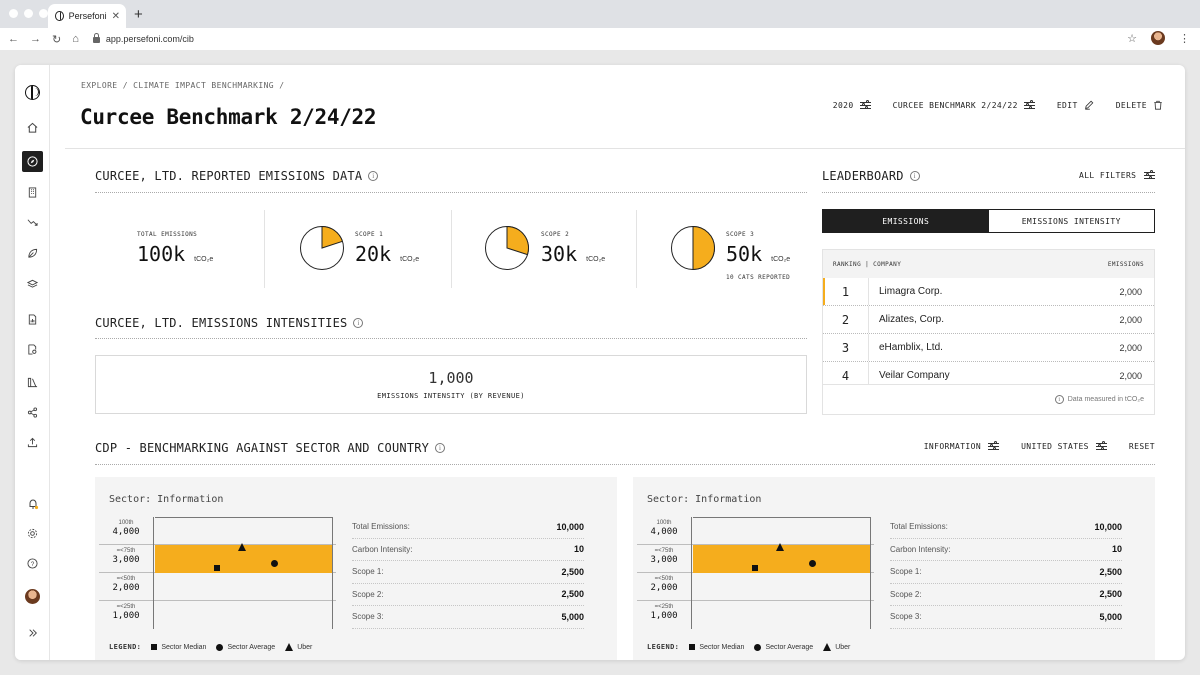  I want to click on stat-row: Scope 2: 2,500, so click(1006, 595).